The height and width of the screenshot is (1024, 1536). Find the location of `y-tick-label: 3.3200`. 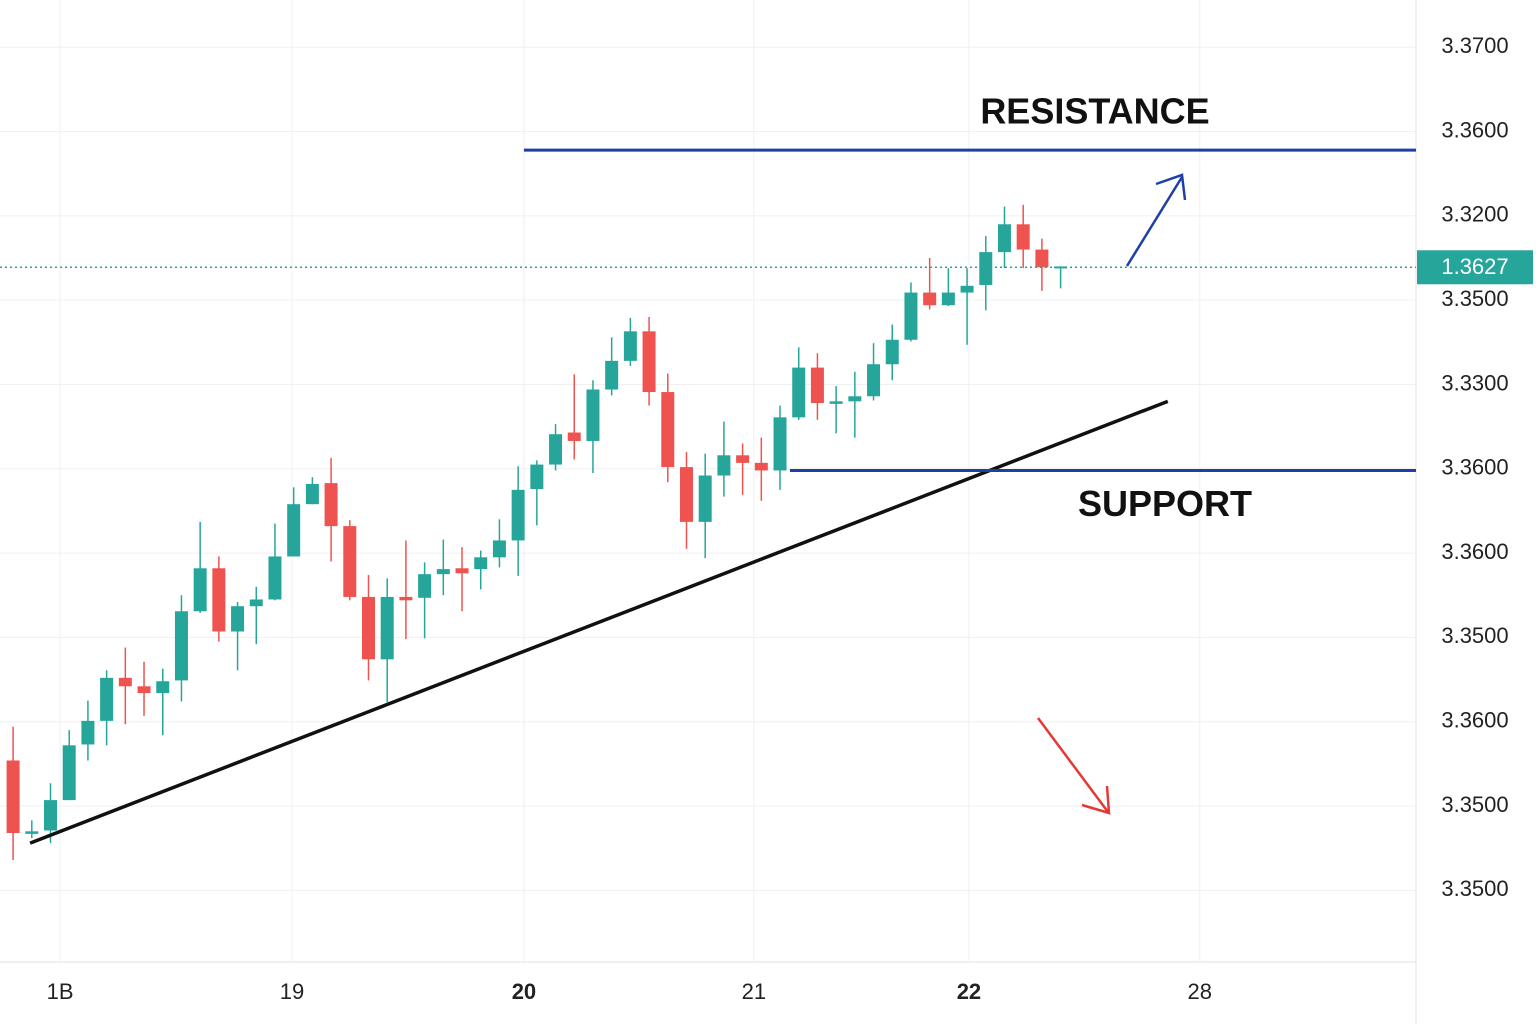

y-tick-label: 3.3200 is located at coordinates (1474, 214).